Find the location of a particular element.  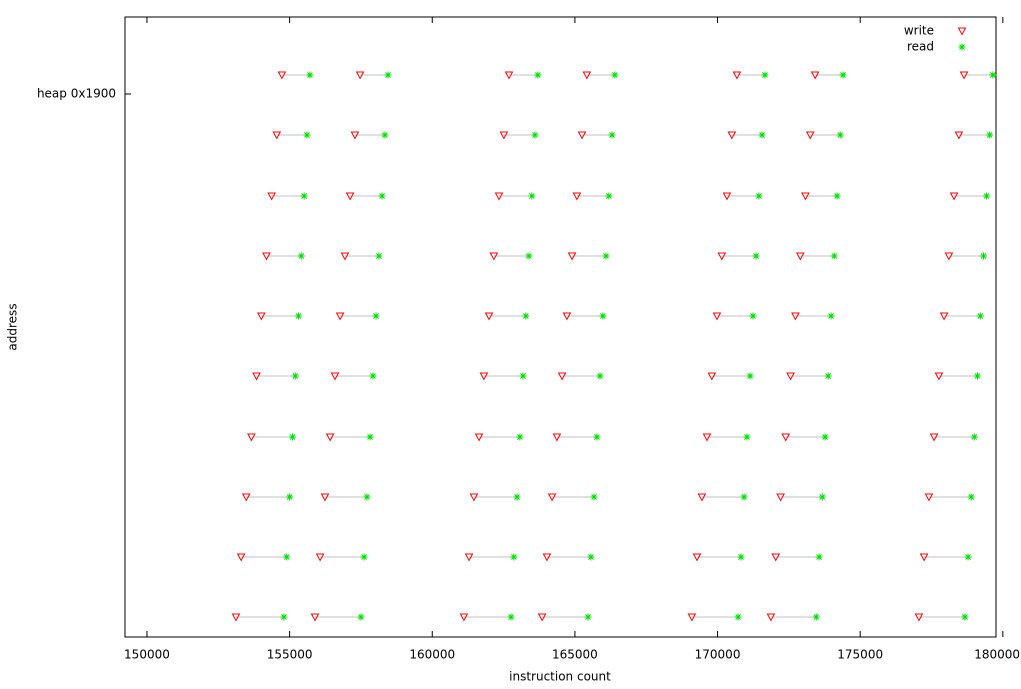

legend-label: write is located at coordinates (919, 31).